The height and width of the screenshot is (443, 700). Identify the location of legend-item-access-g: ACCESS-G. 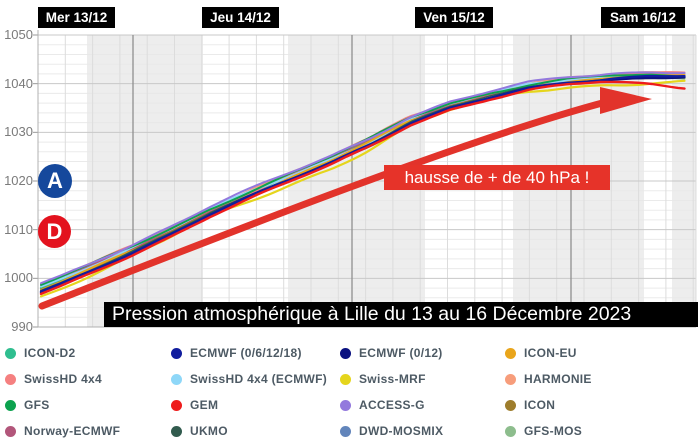
(382, 405).